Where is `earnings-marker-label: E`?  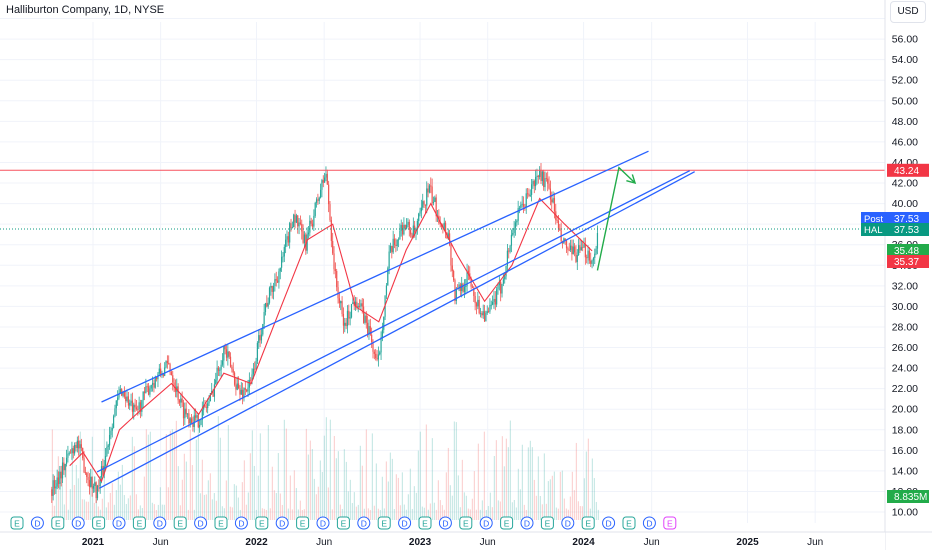
earnings-marker-label: E is located at coordinates (548, 524).